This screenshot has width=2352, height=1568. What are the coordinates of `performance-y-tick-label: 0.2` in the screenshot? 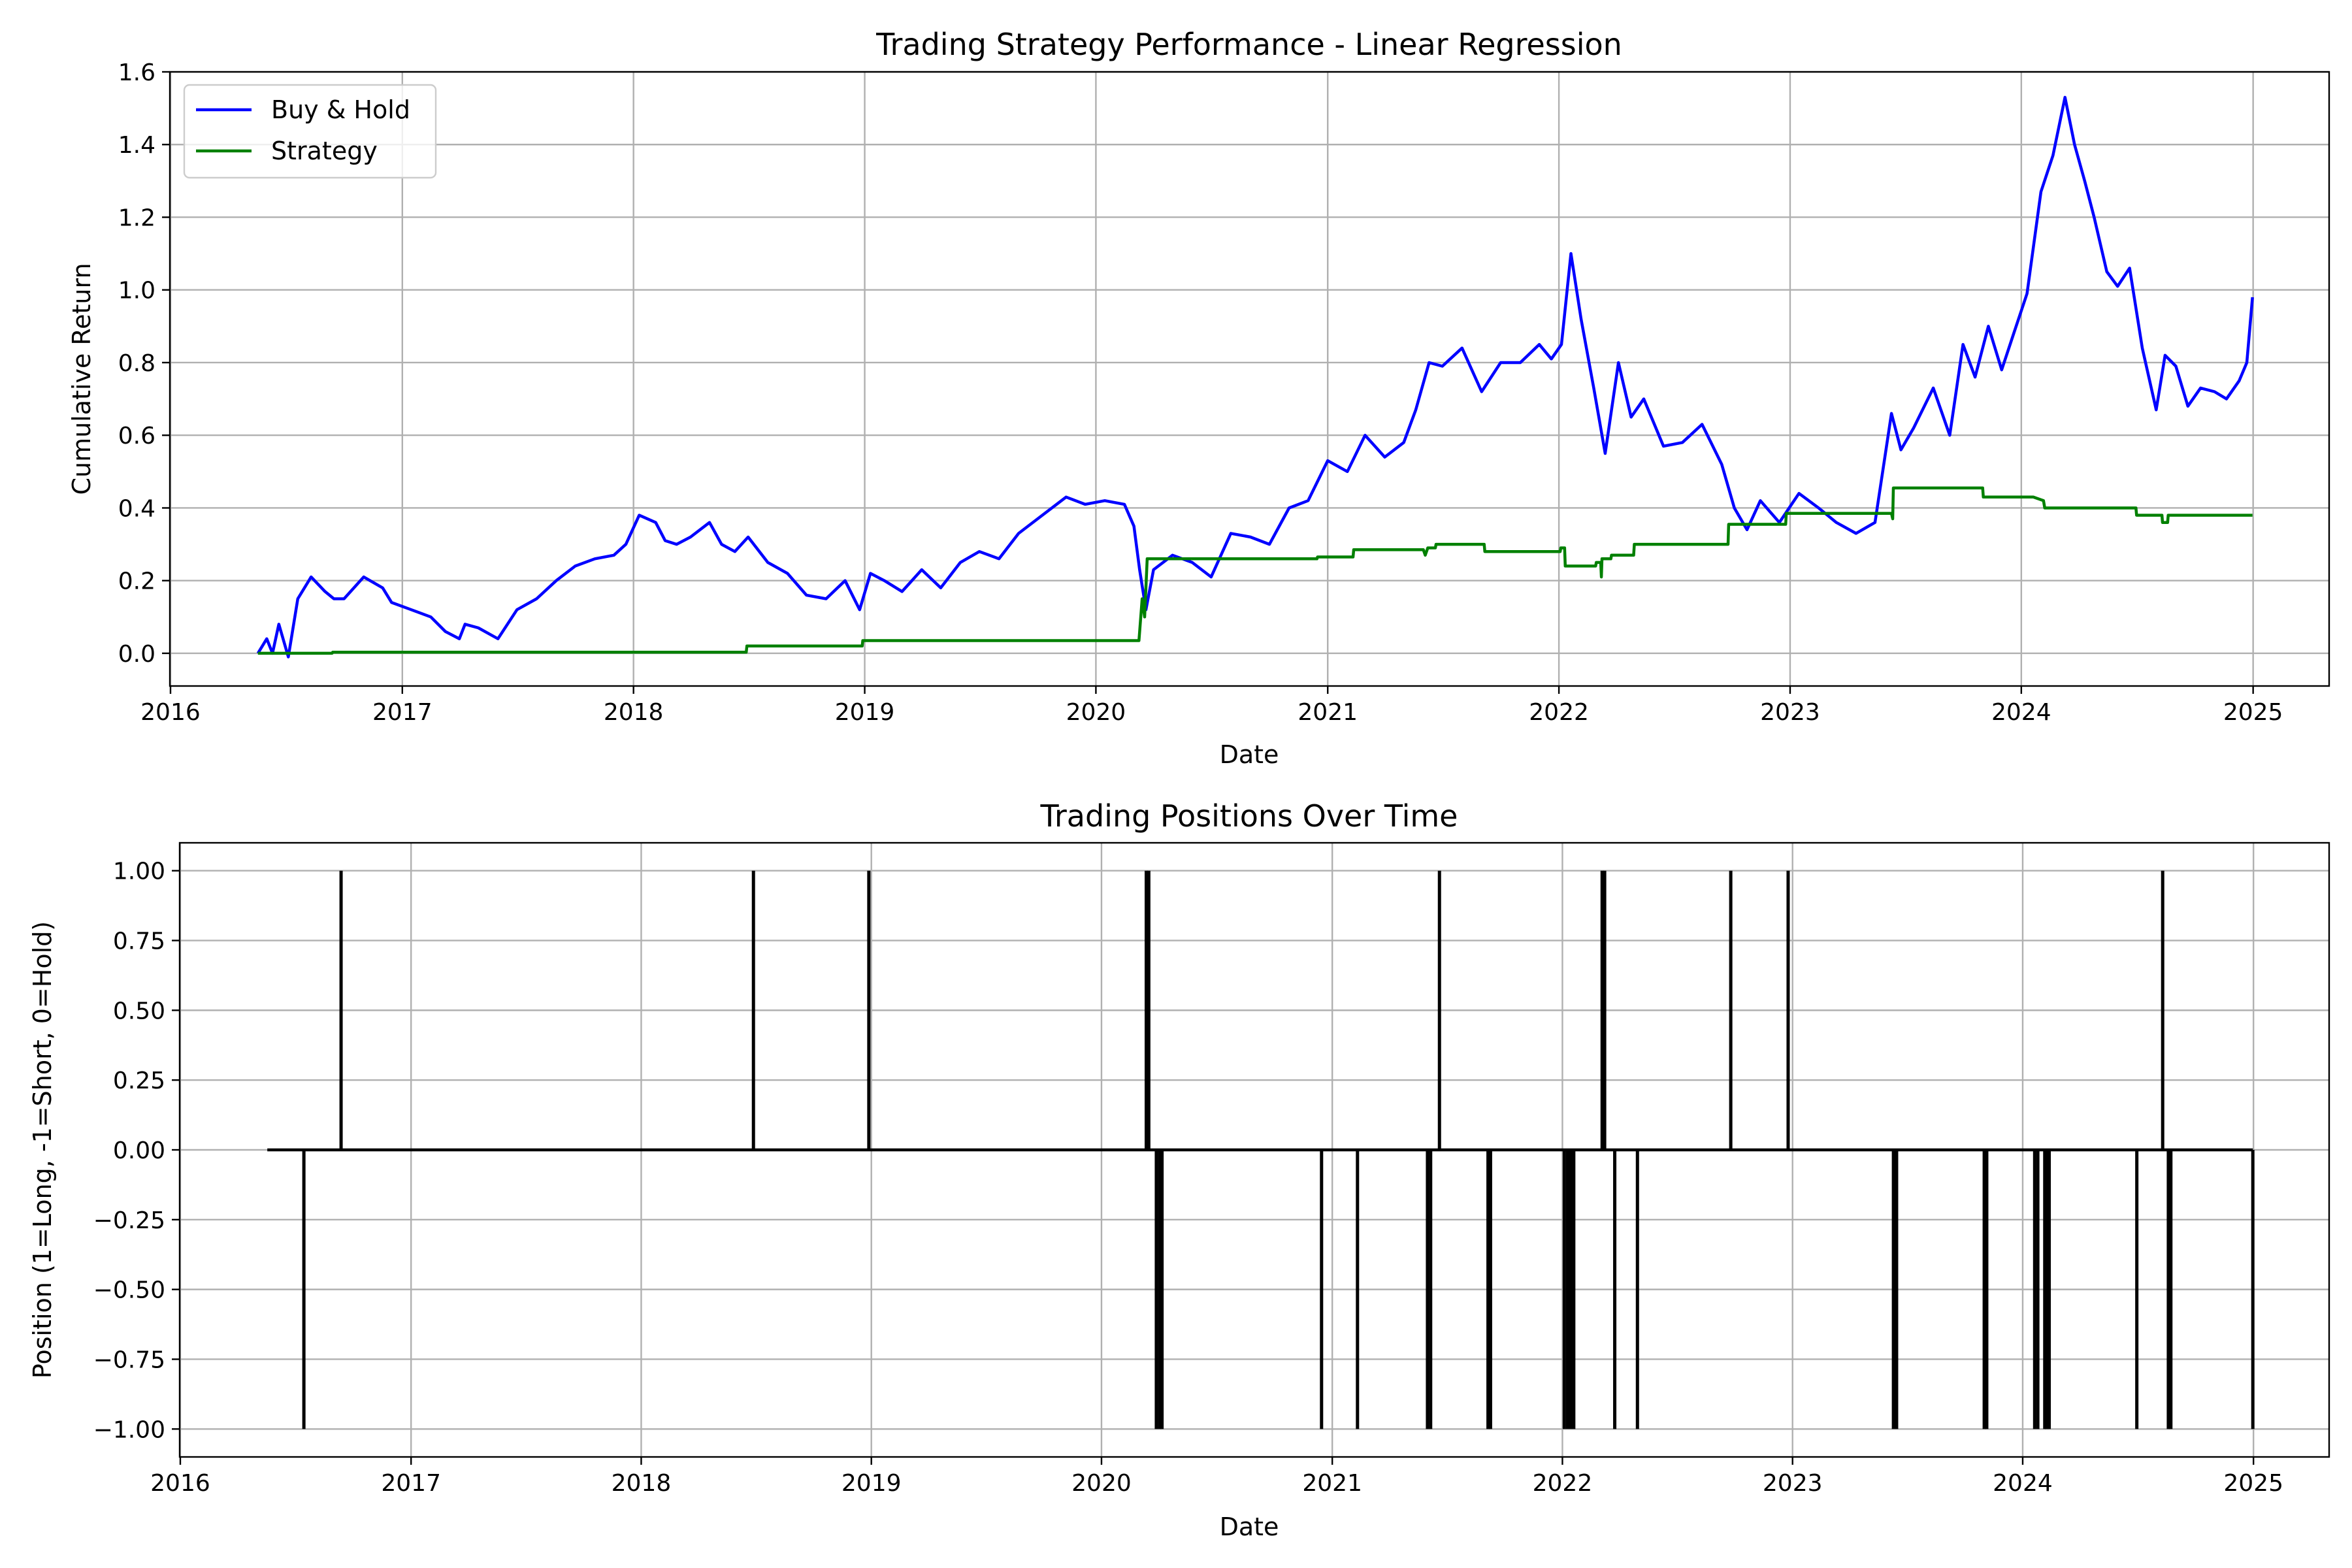 It's located at (136, 581).